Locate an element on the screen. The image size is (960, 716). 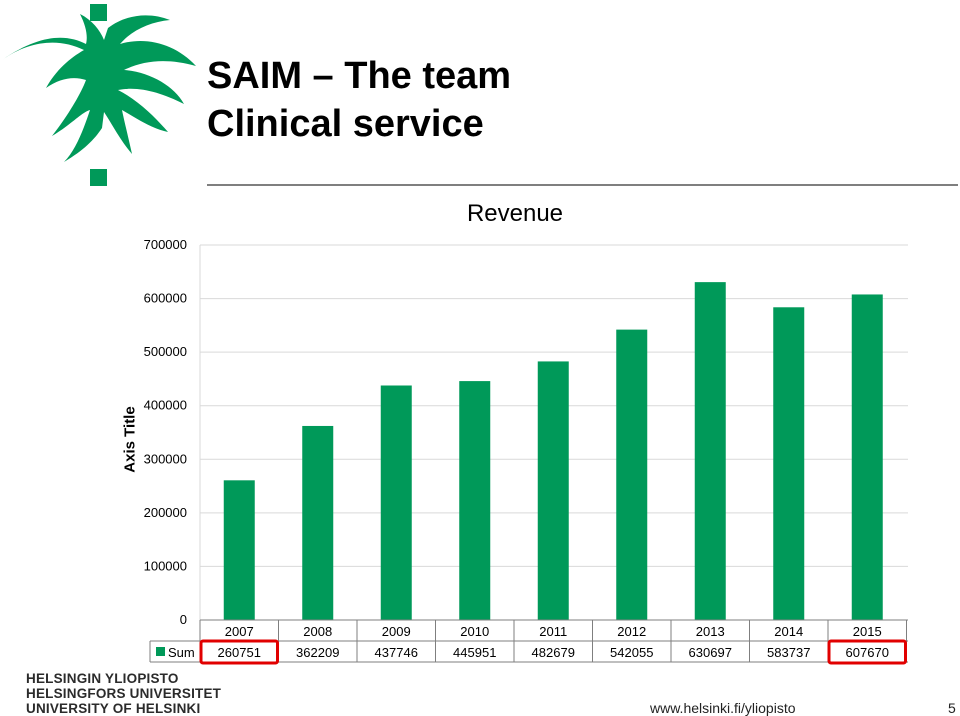
data-label: 583737 is located at coordinates (788, 652).